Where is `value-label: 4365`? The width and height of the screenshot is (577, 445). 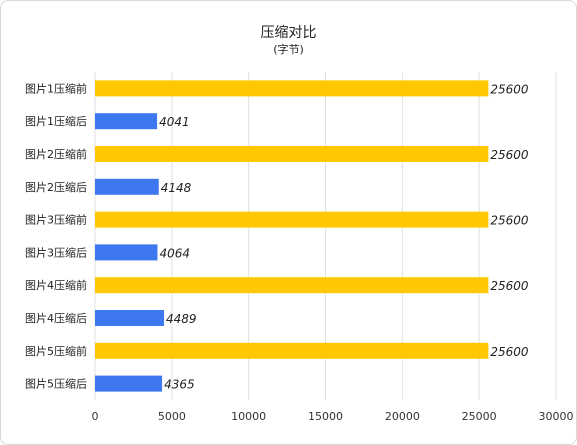
value-label: 4365 is located at coordinates (179, 385).